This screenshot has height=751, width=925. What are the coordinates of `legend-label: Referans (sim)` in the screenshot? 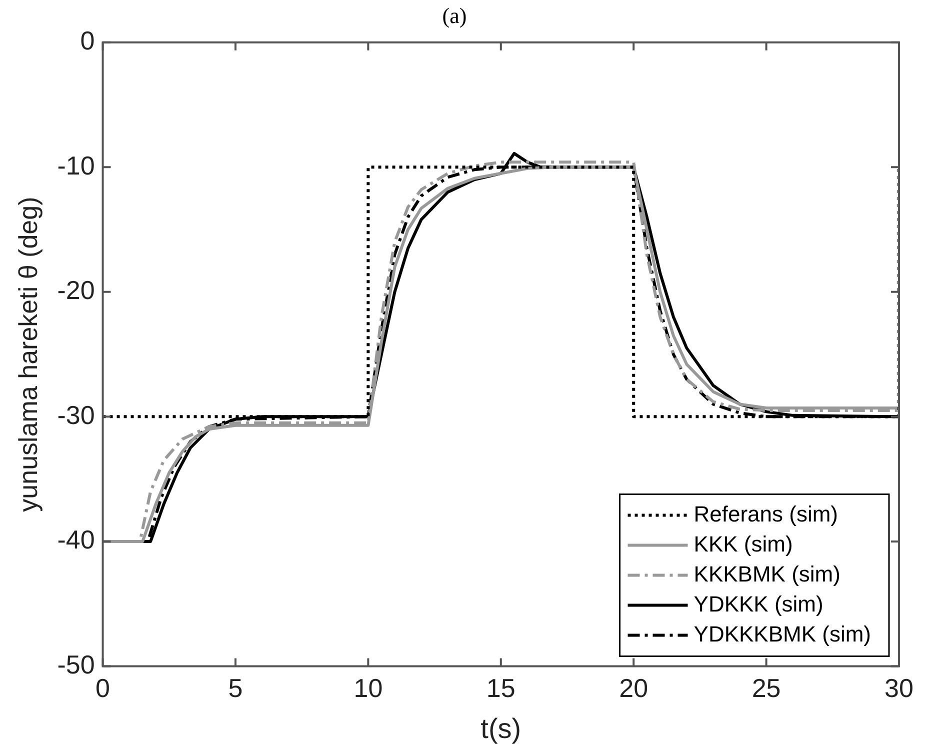 It's located at (766, 513).